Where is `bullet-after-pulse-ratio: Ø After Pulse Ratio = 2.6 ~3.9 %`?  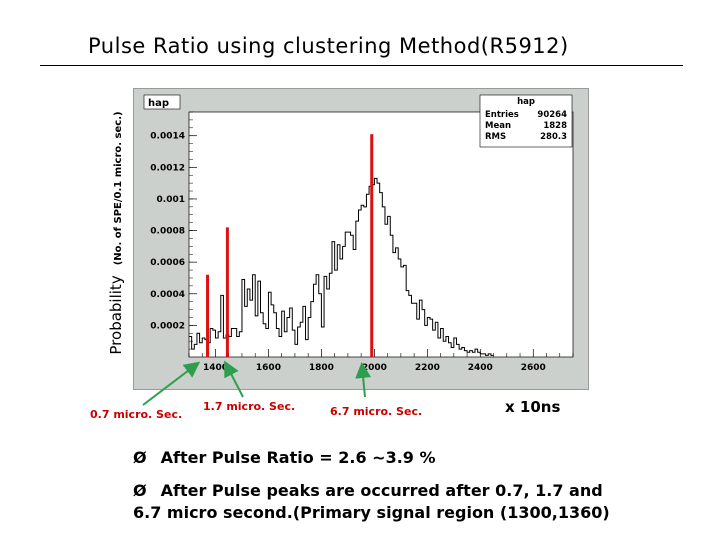
bullet-after-pulse-ratio: Ø After Pulse Ratio = 2.6 ~3.9 % is located at coordinates (284, 457).